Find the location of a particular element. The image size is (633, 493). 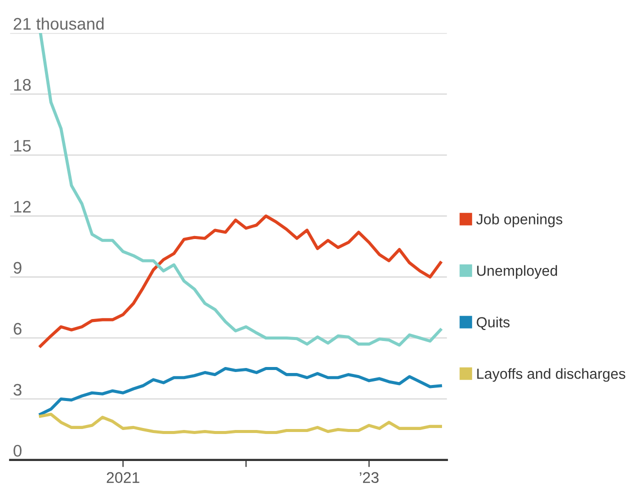

y-tick-label: 18 is located at coordinates (22, 84).